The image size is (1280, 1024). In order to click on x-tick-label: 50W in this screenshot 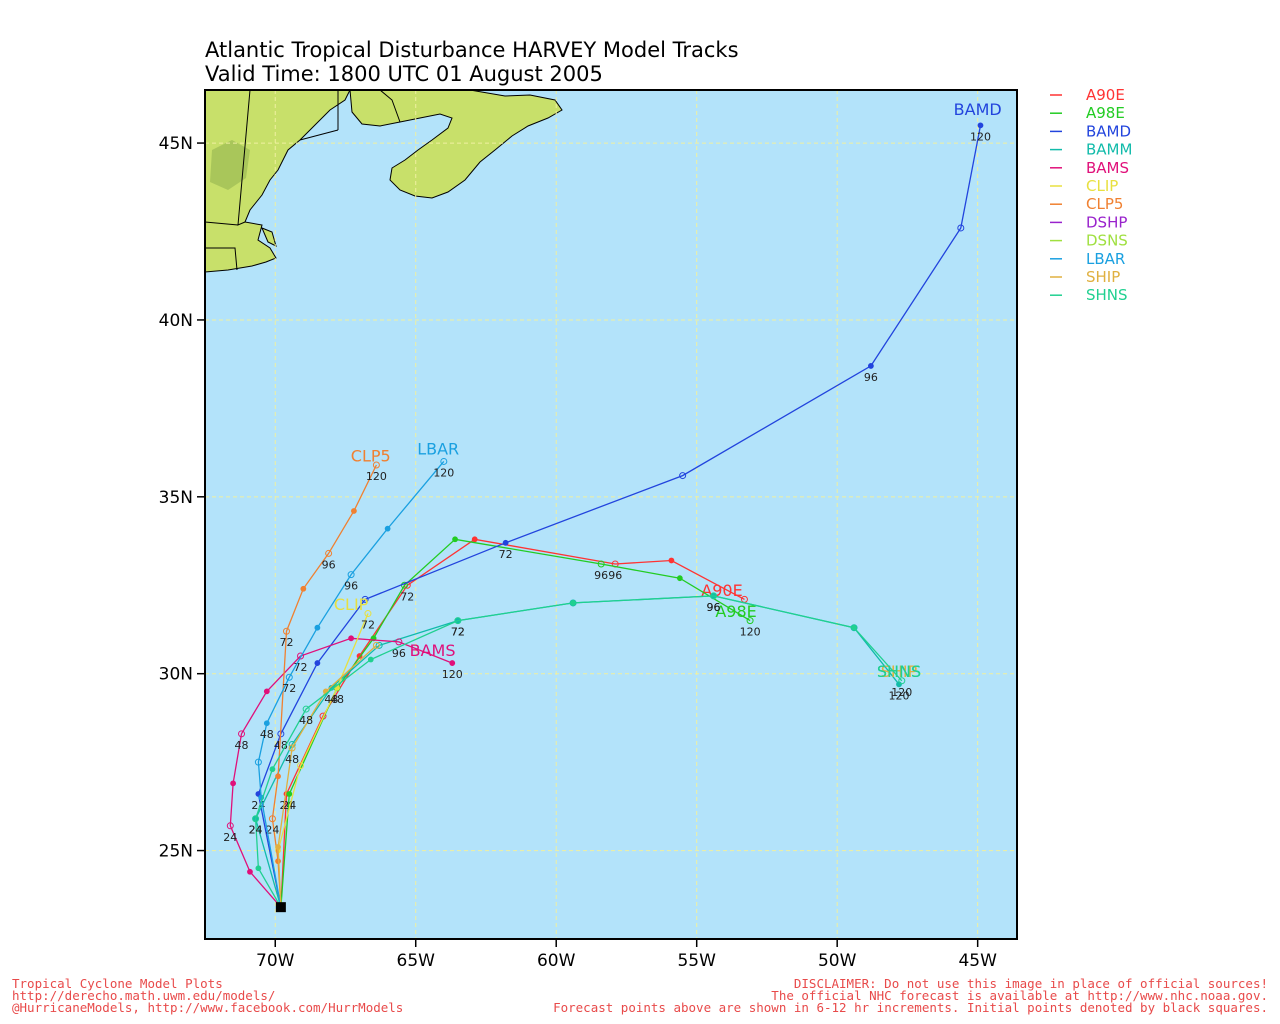, I will do `click(837, 961)`.